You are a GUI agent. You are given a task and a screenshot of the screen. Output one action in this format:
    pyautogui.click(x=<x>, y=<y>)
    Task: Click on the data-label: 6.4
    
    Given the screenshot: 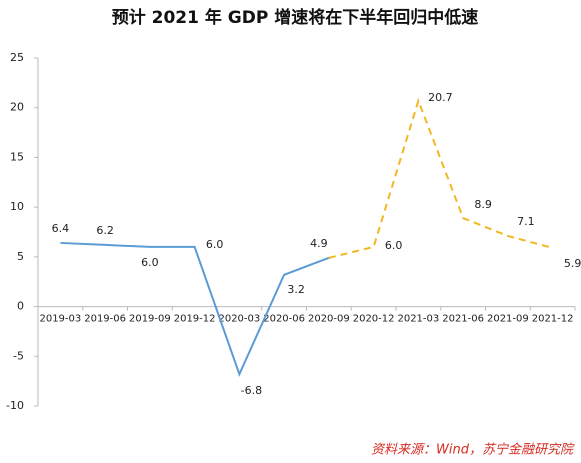 What is the action you would take?
    pyautogui.click(x=61, y=228)
    